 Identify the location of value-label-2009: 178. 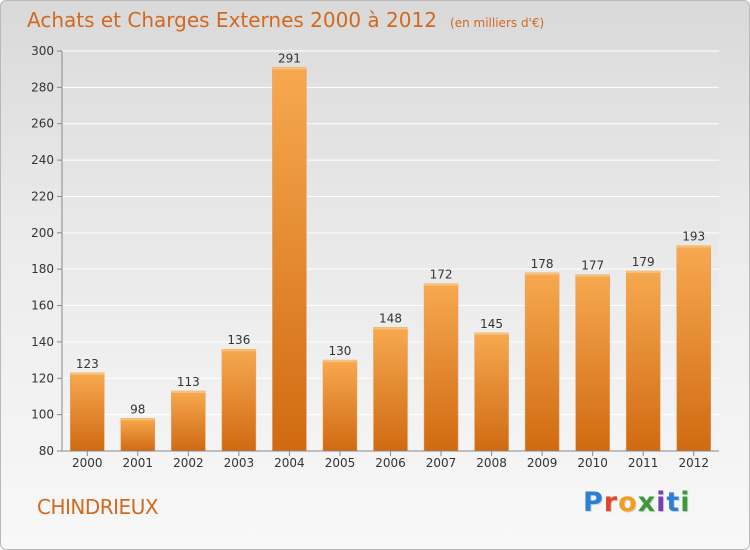
(542, 264).